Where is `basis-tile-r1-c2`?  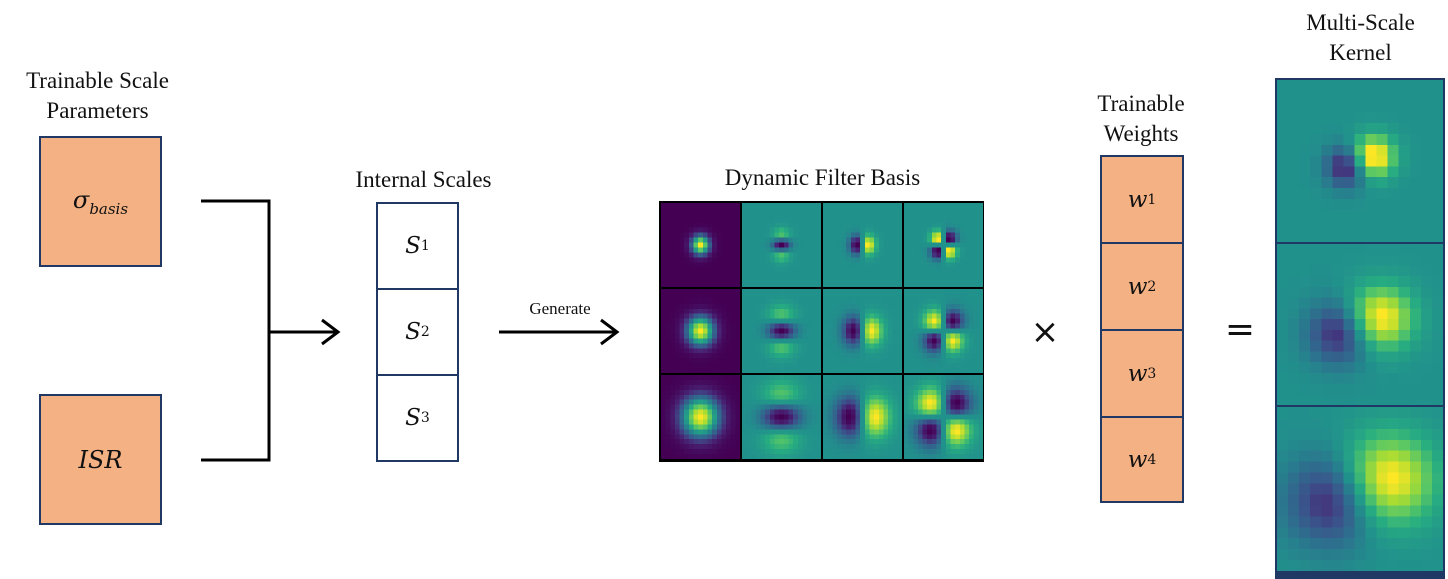 basis-tile-r1-c2 is located at coordinates (781, 245).